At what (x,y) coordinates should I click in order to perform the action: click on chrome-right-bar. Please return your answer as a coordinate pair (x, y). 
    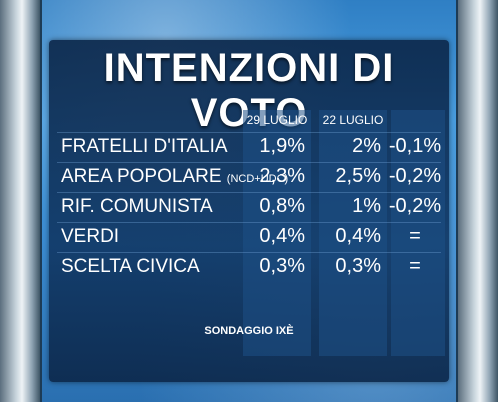
    Looking at the image, I should click on (477, 201).